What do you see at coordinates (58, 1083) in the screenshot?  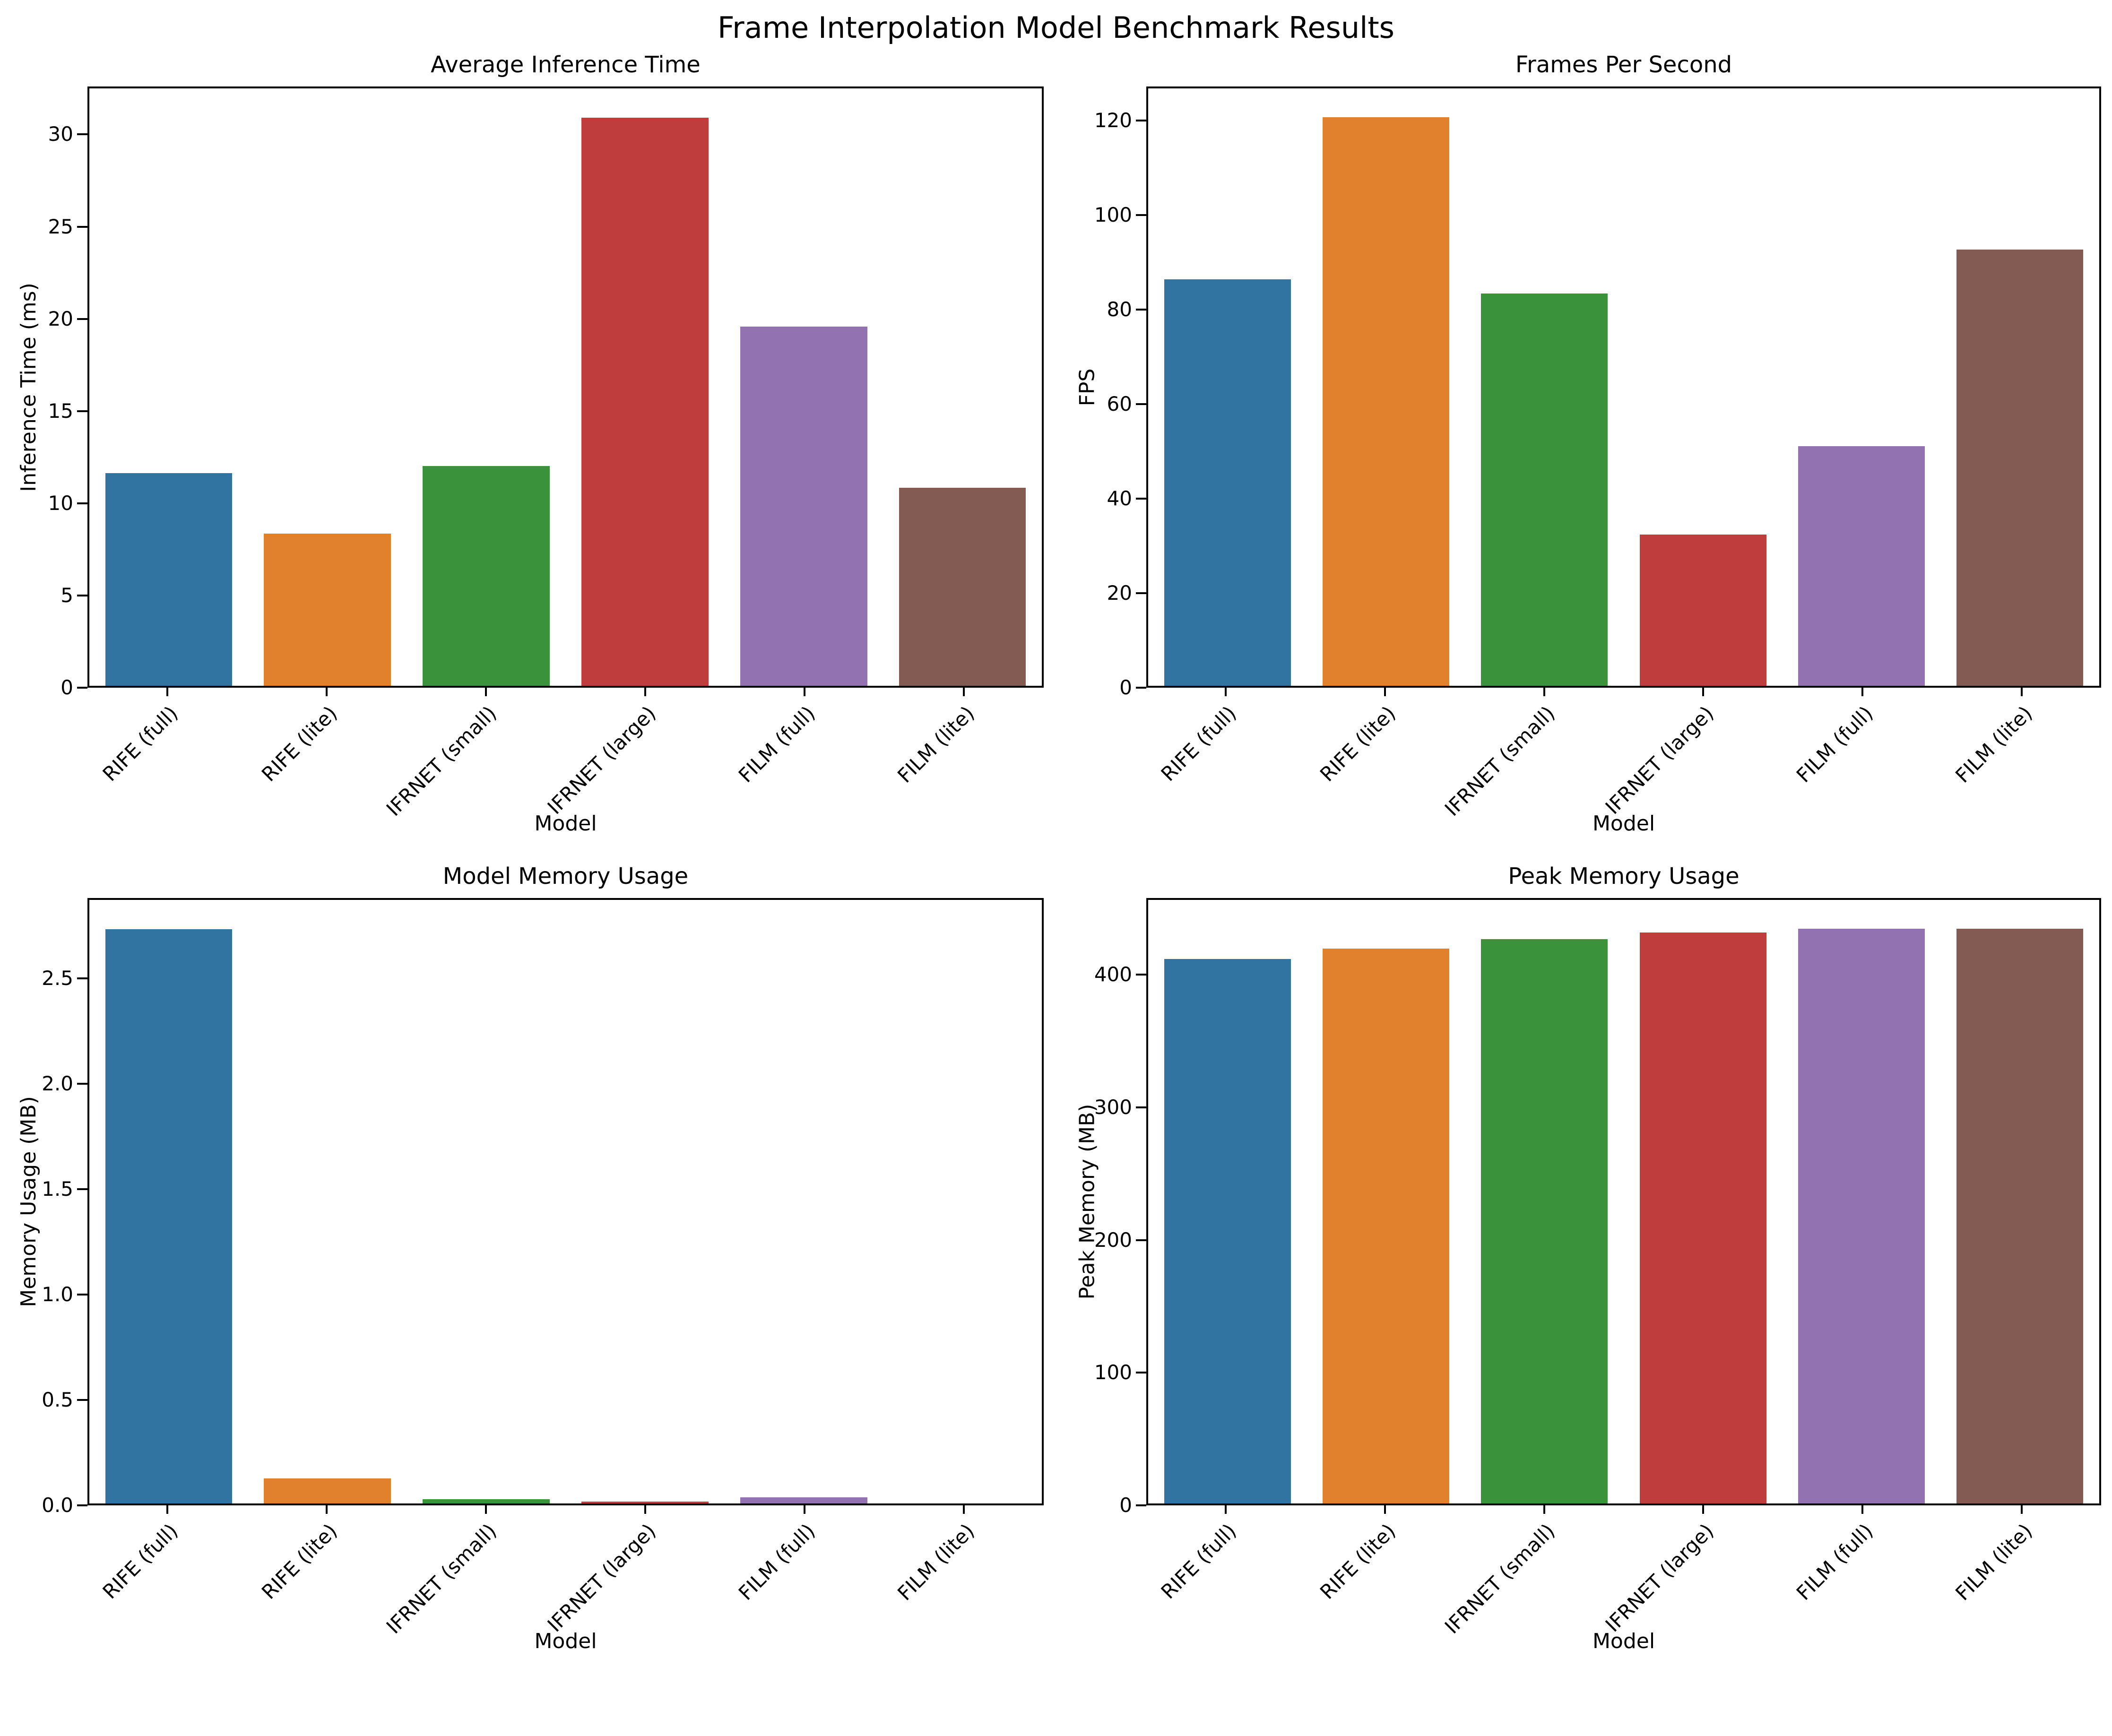 I see `y-tick-label: 2.0` at bounding box center [58, 1083].